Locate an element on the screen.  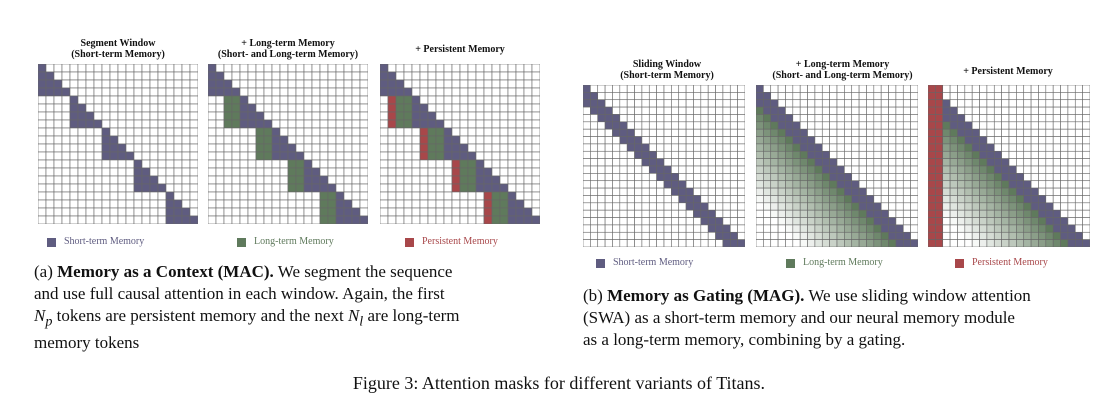
mag-legend-persistent-label: Persistent Memory is located at coordinates (1010, 262).